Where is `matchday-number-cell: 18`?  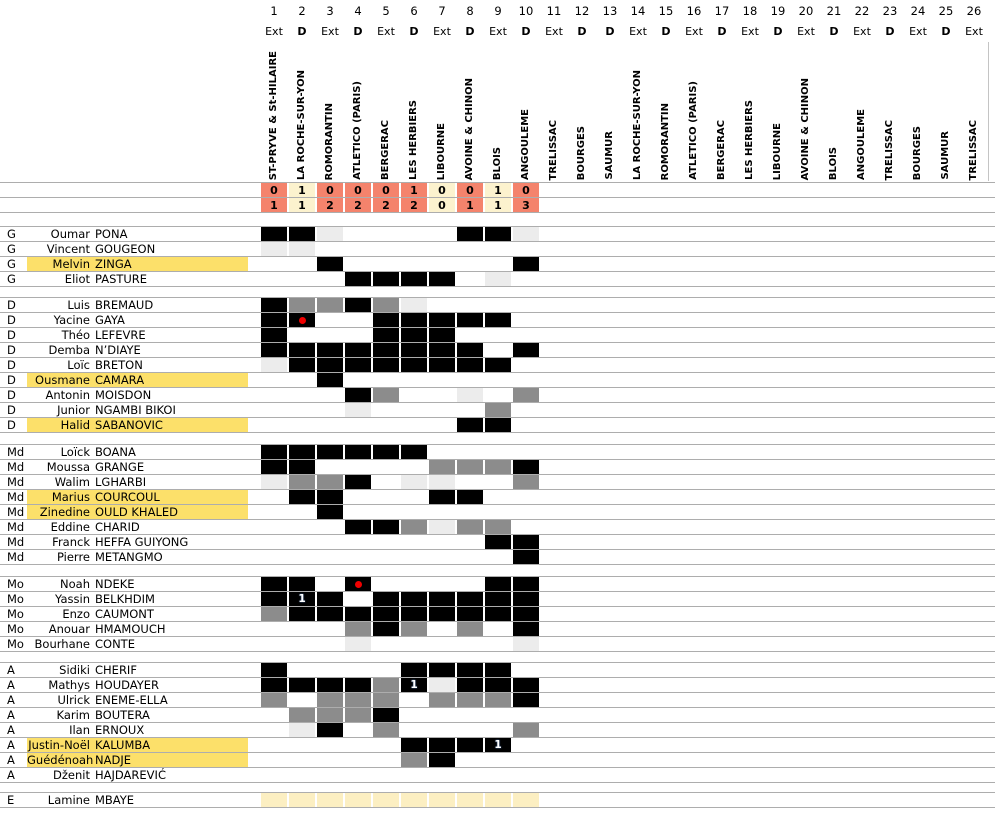 matchday-number-cell: 18 is located at coordinates (750, 11).